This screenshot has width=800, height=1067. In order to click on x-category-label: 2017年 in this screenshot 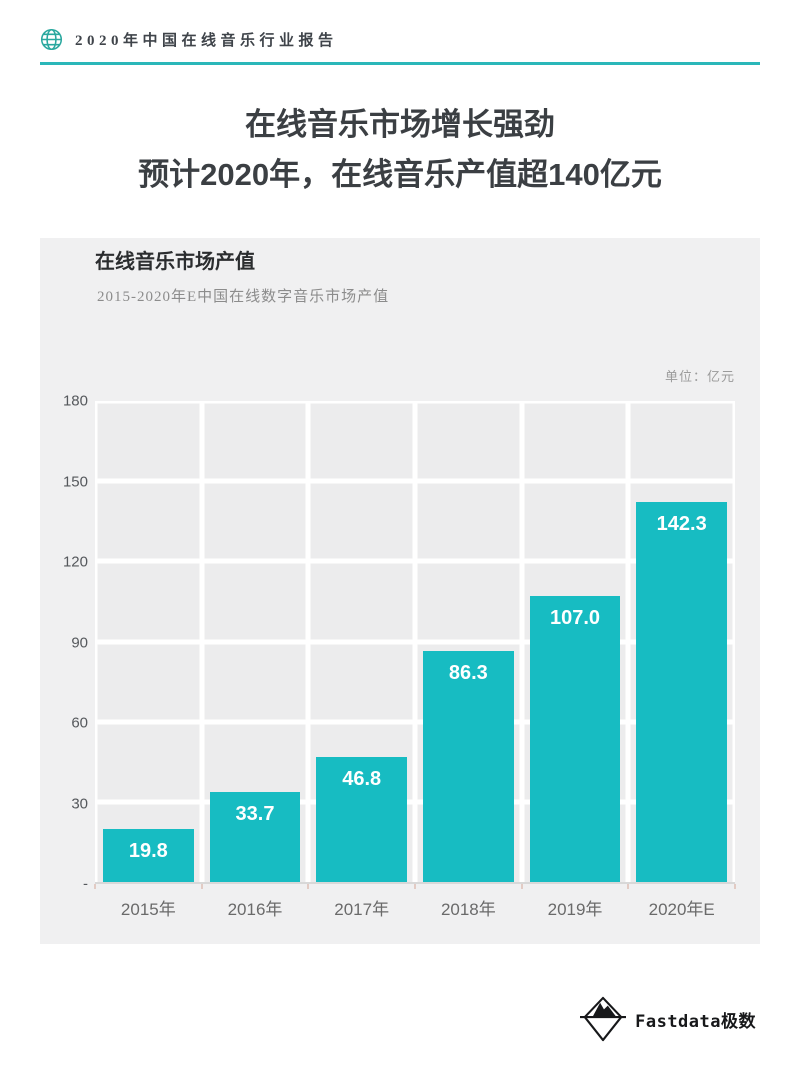, I will do `click(362, 909)`.